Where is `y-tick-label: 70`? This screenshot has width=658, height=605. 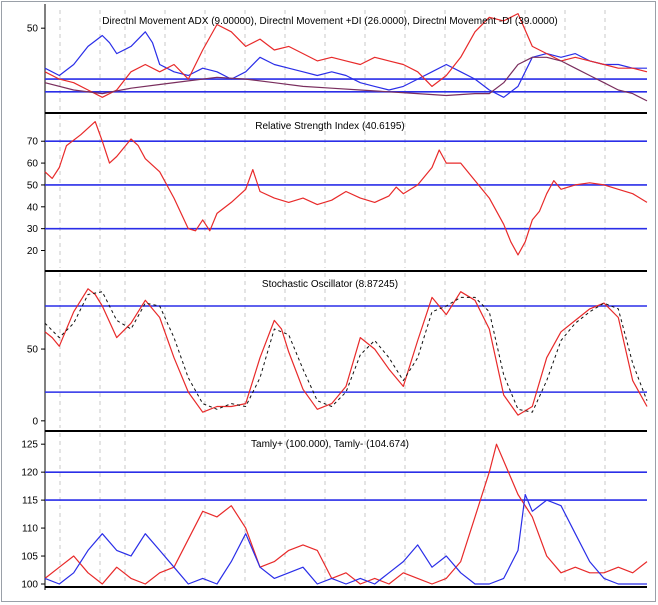
y-tick-label: 70 is located at coordinates (33, 142).